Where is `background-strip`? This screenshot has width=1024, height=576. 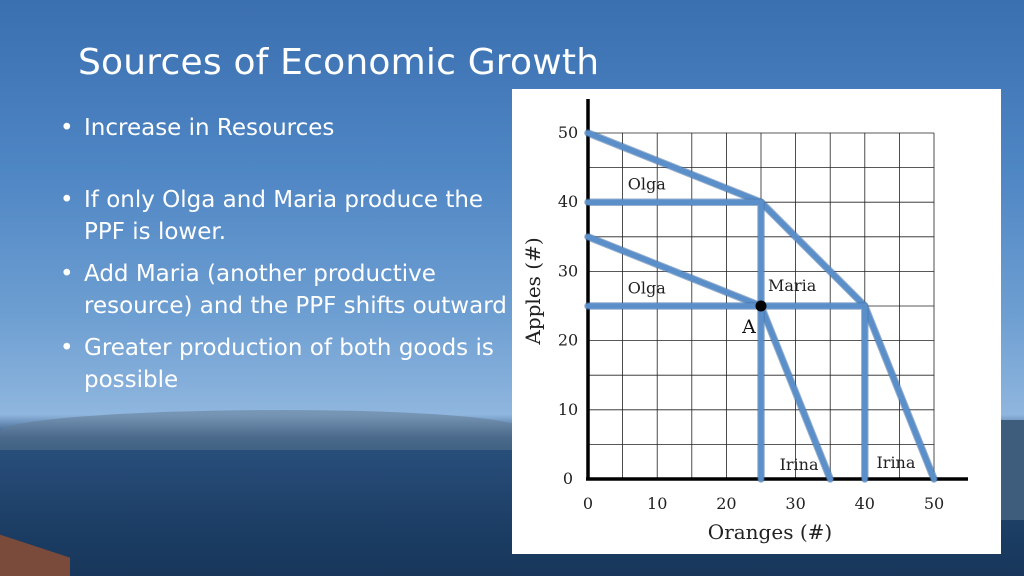
background-strip is located at coordinates (1012, 470).